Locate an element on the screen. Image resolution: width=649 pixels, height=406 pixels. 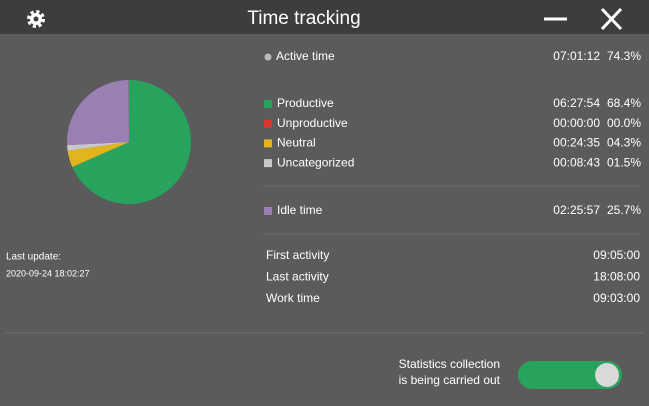
row-label: Productive is located at coordinates (305, 103).